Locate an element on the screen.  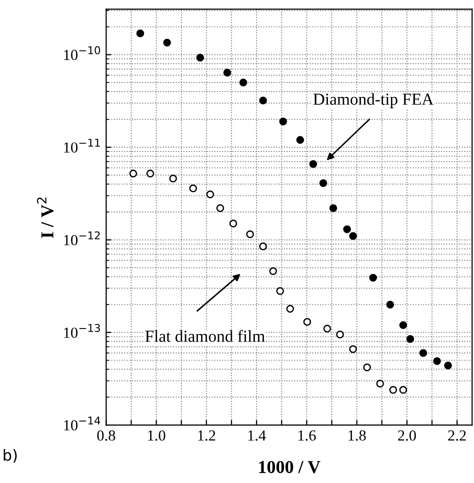
y-tick-label: 10$^{−13}$ is located at coordinates (82, 331).